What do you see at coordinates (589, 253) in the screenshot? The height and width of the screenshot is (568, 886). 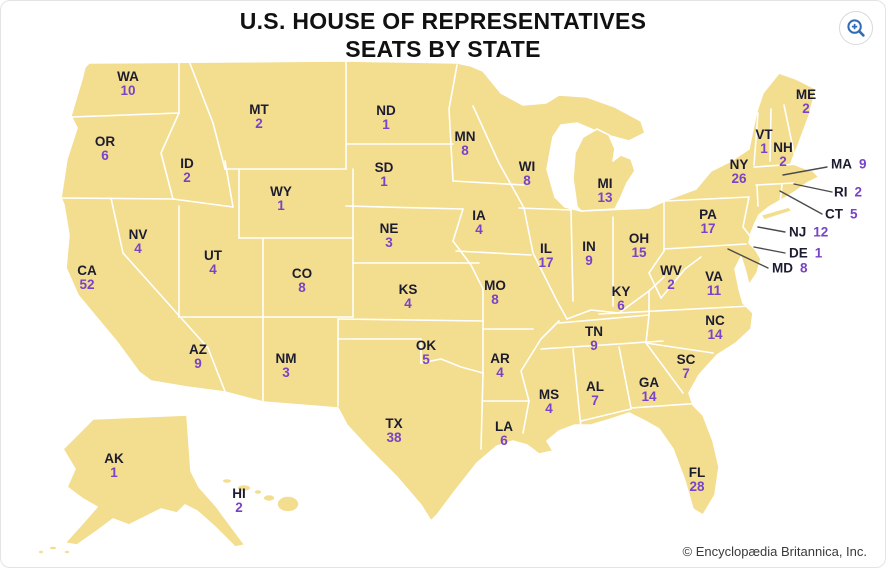 I see `state-label-in: IN 9` at bounding box center [589, 253].